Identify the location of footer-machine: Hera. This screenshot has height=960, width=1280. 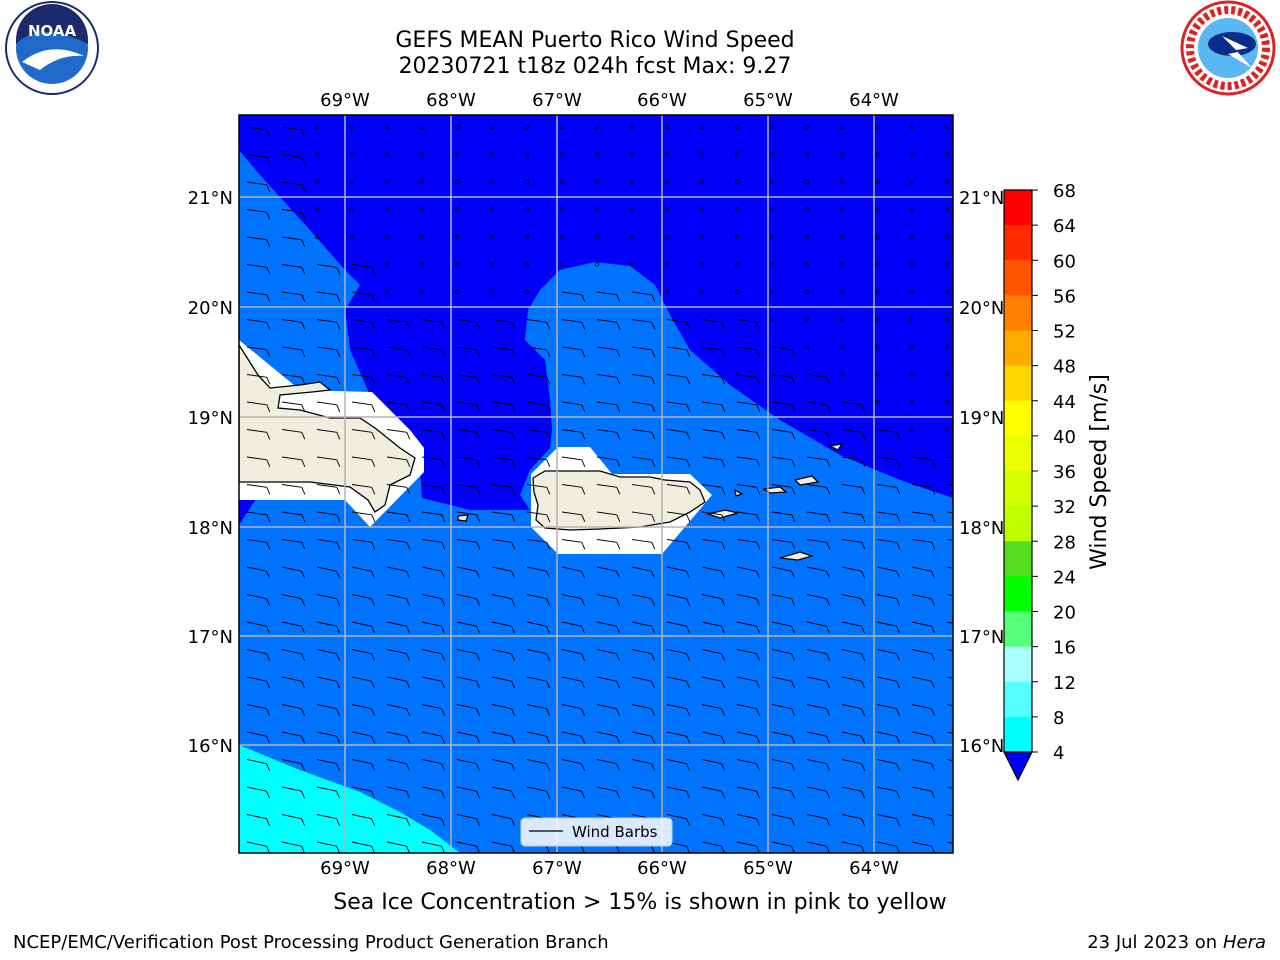
(1244, 942).